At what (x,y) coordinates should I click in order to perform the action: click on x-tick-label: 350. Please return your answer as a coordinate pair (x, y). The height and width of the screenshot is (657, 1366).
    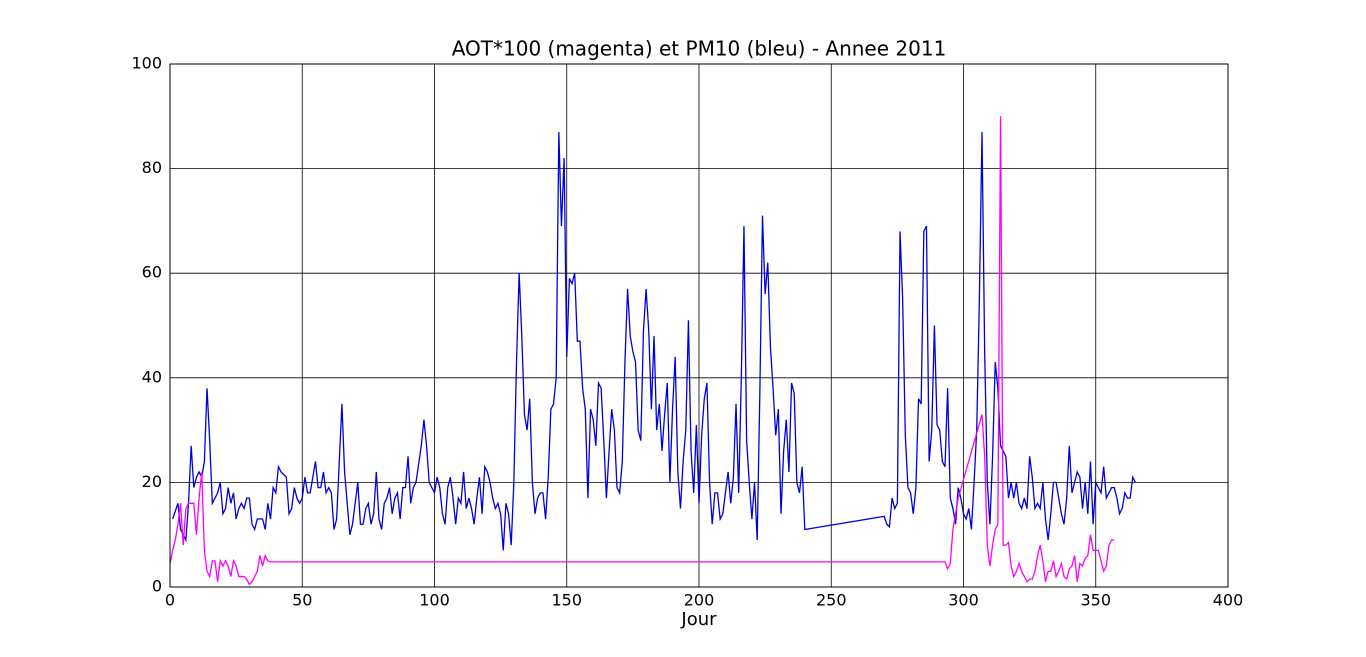
    Looking at the image, I should click on (1095, 600).